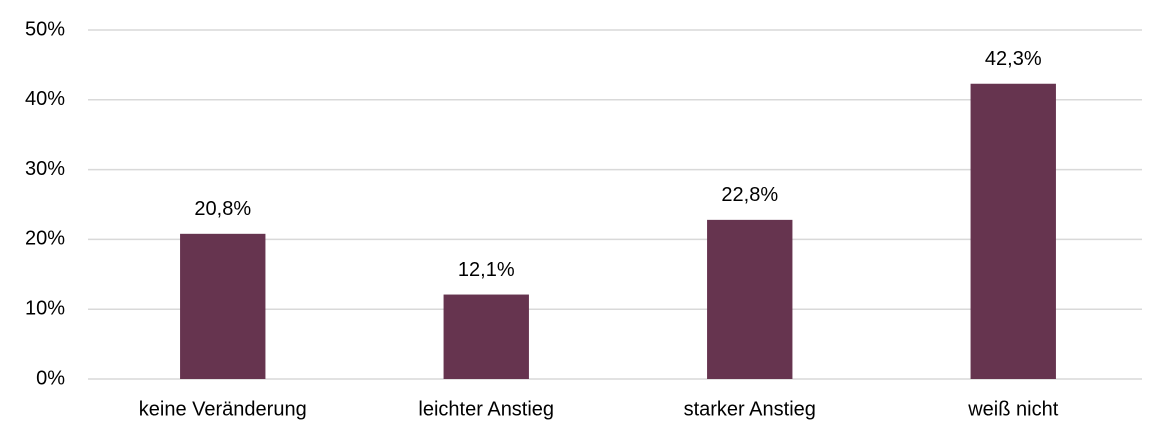 The width and height of the screenshot is (1159, 421). What do you see at coordinates (45, 29) in the screenshot?
I see `y-tick-label: 50%` at bounding box center [45, 29].